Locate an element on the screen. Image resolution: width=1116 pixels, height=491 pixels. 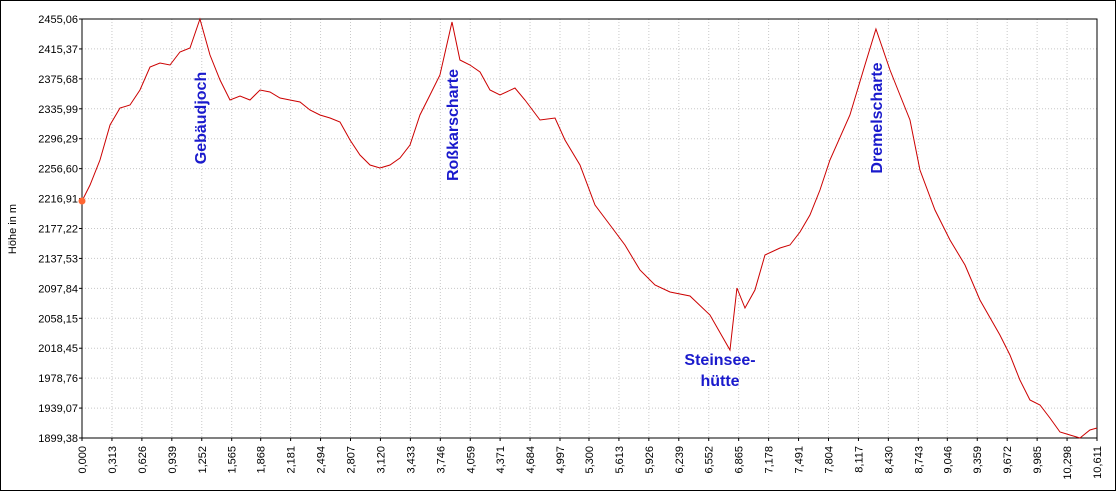
y-tick-label: 2097,84 is located at coordinates (58, 289).